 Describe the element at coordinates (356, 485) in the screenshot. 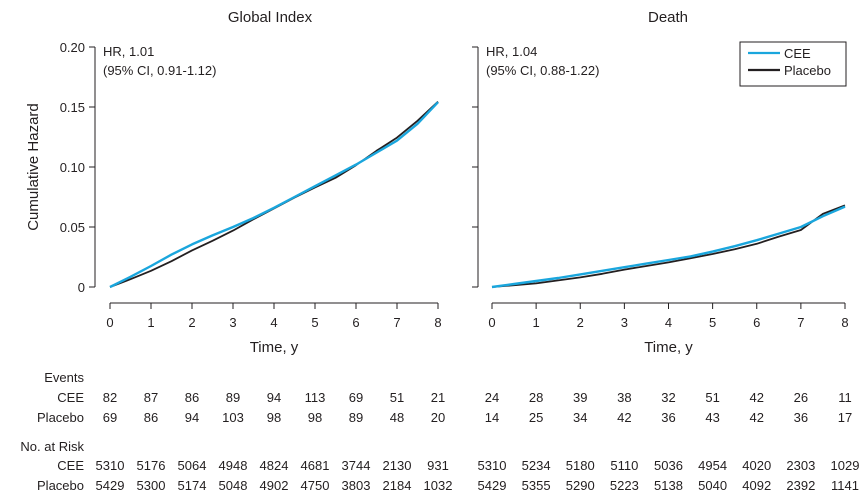

I see `at-risk-value-placebo: 3803` at that location.